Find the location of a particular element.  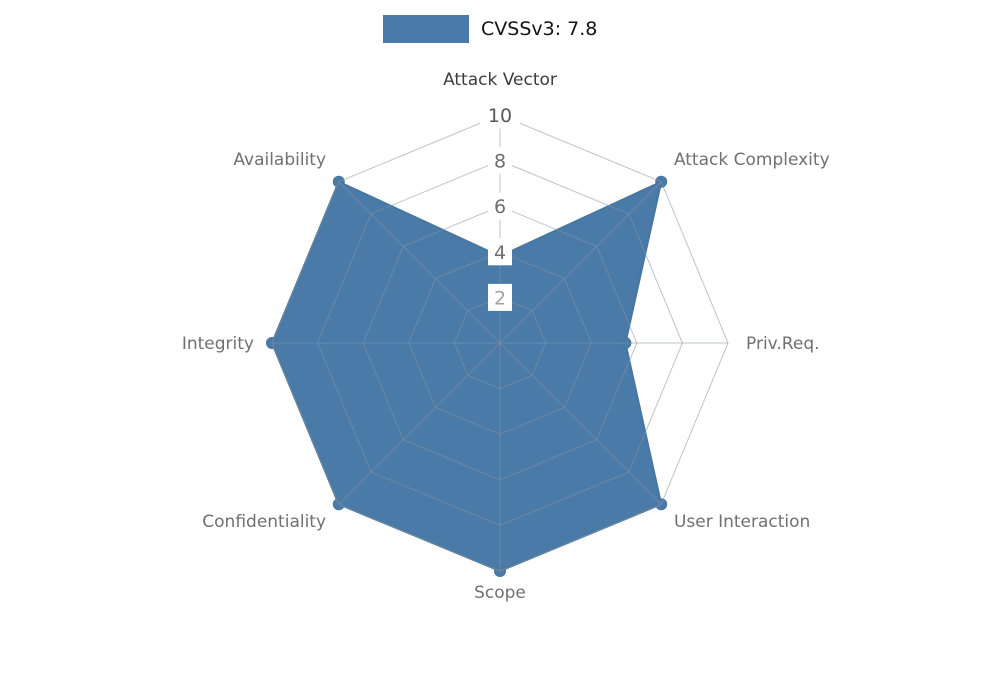

tick-label-10: 10 is located at coordinates (500, 116).